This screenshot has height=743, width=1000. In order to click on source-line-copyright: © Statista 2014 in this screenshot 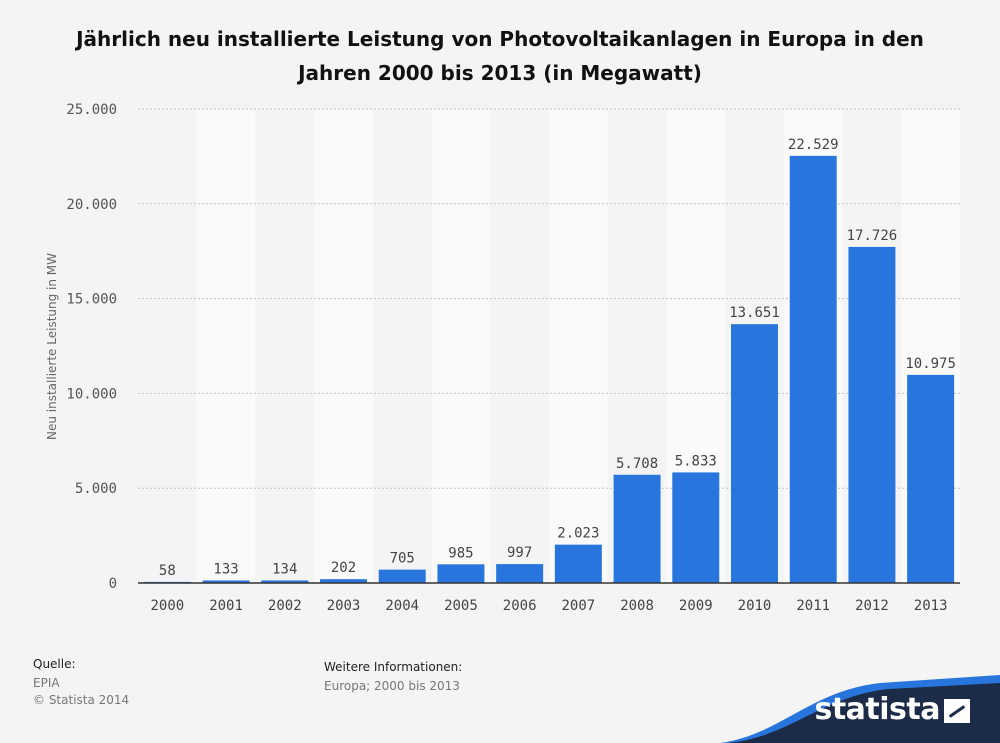, I will do `click(81, 700)`.